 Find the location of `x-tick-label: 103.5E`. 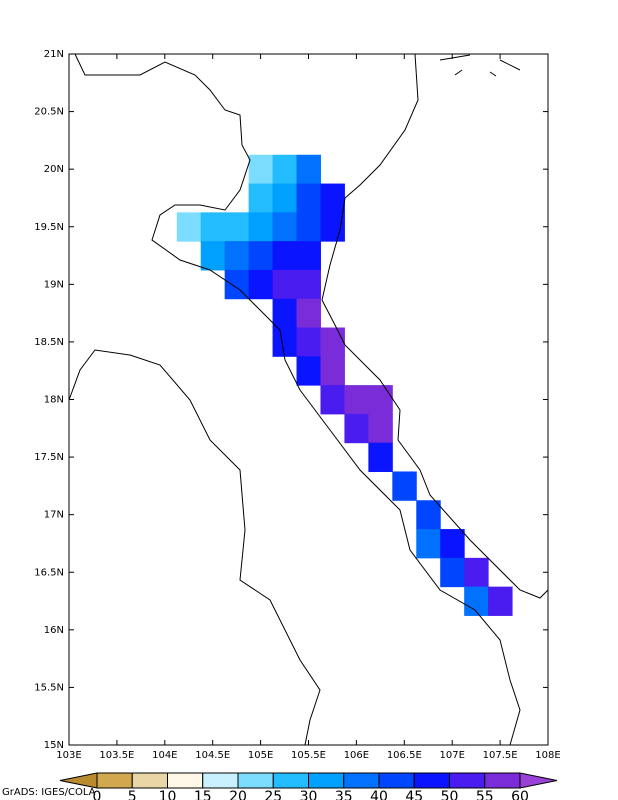

x-tick-label: 103.5E is located at coordinates (116, 755).